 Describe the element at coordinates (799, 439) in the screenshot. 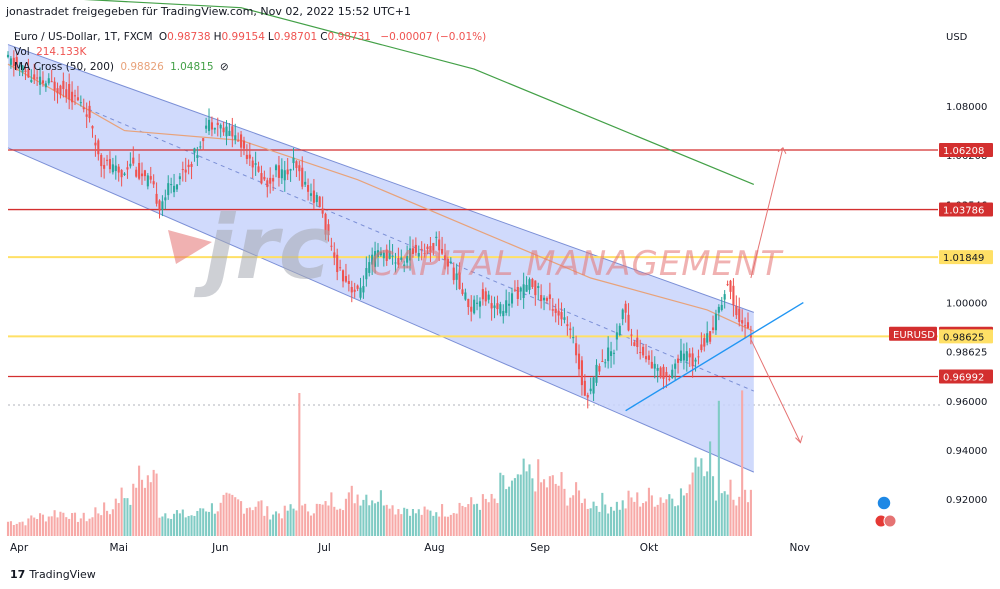

I see `arrowhead-down` at that location.